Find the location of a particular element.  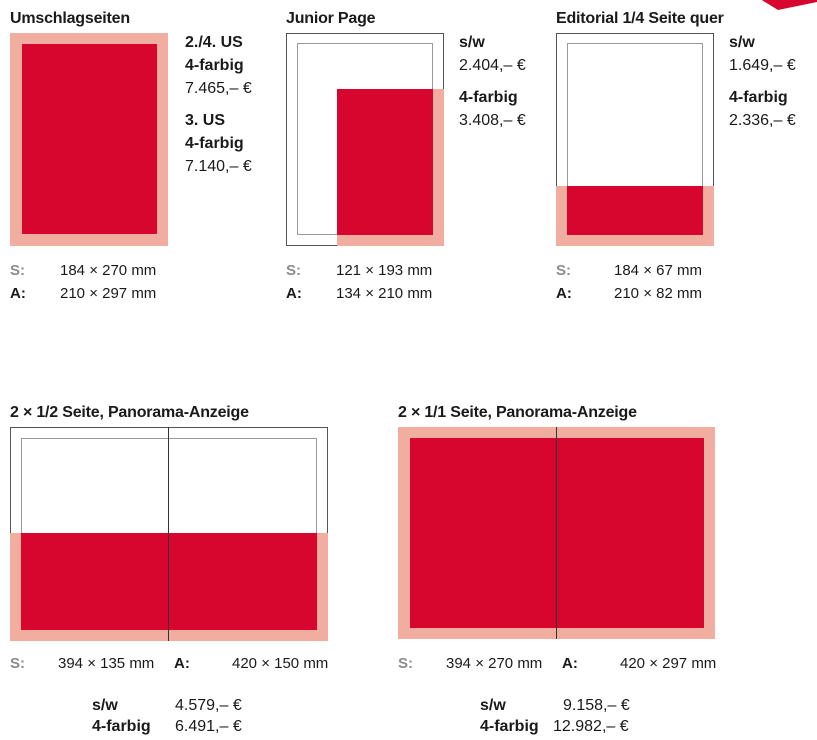

editorial-a-key: A: is located at coordinates (564, 293).